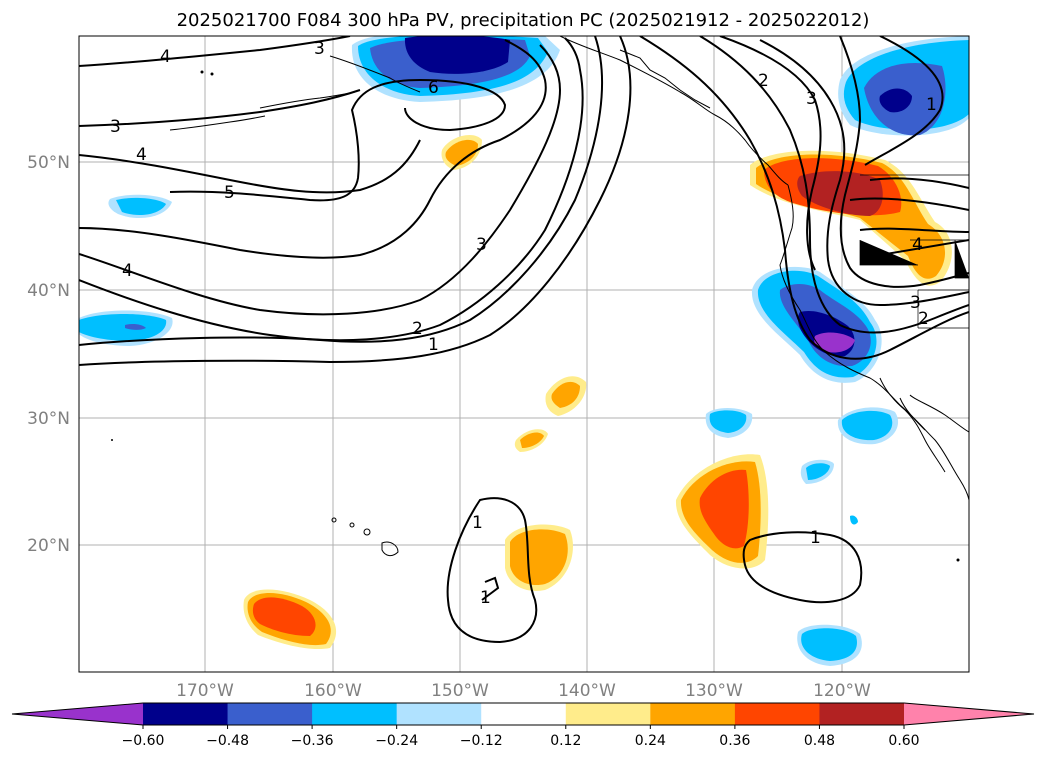 The width and height of the screenshot is (1047, 765). Describe the element at coordinates (969, 714) in the screenshot. I see `colorbar-extend-high` at that location.